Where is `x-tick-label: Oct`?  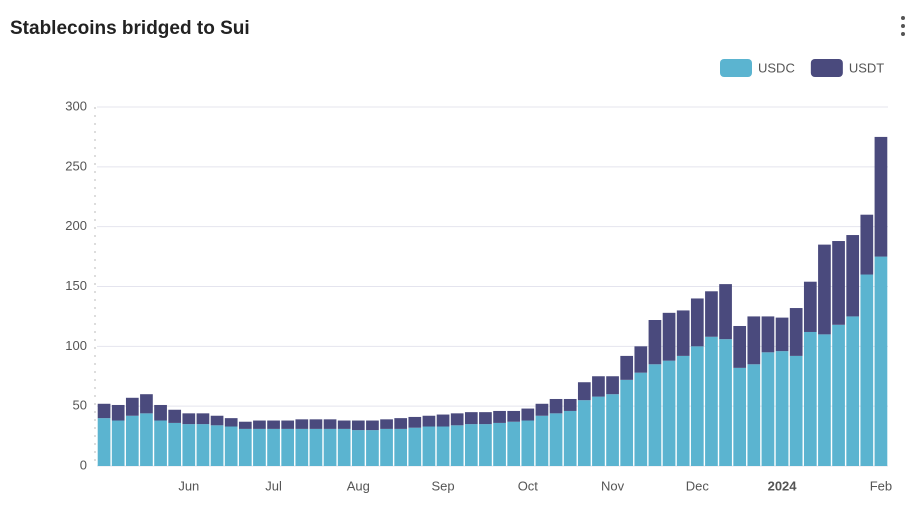 x-tick-label: Oct is located at coordinates (528, 485).